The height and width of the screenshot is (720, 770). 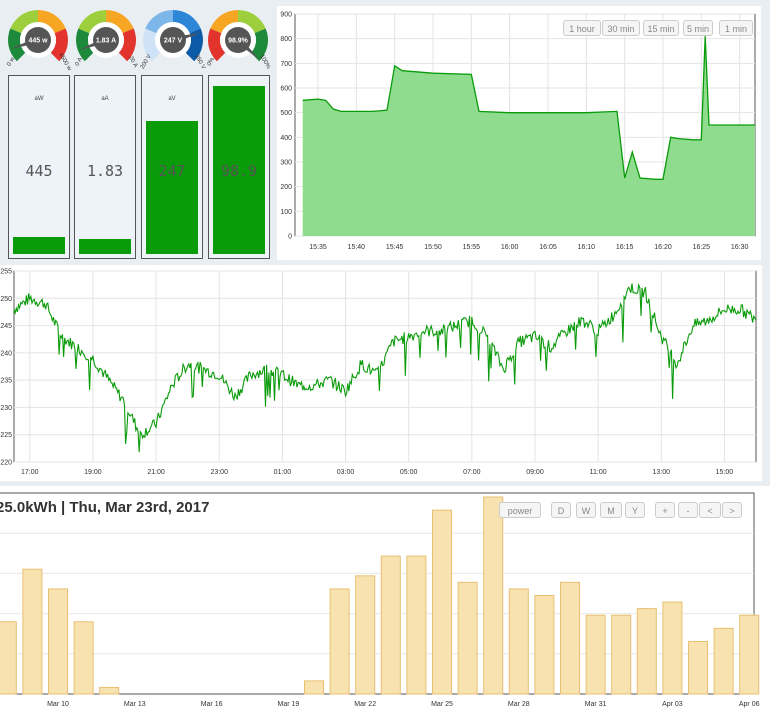 What do you see at coordinates (6, 381) in the screenshot?
I see `y-tick-label: 235` at bounding box center [6, 381].